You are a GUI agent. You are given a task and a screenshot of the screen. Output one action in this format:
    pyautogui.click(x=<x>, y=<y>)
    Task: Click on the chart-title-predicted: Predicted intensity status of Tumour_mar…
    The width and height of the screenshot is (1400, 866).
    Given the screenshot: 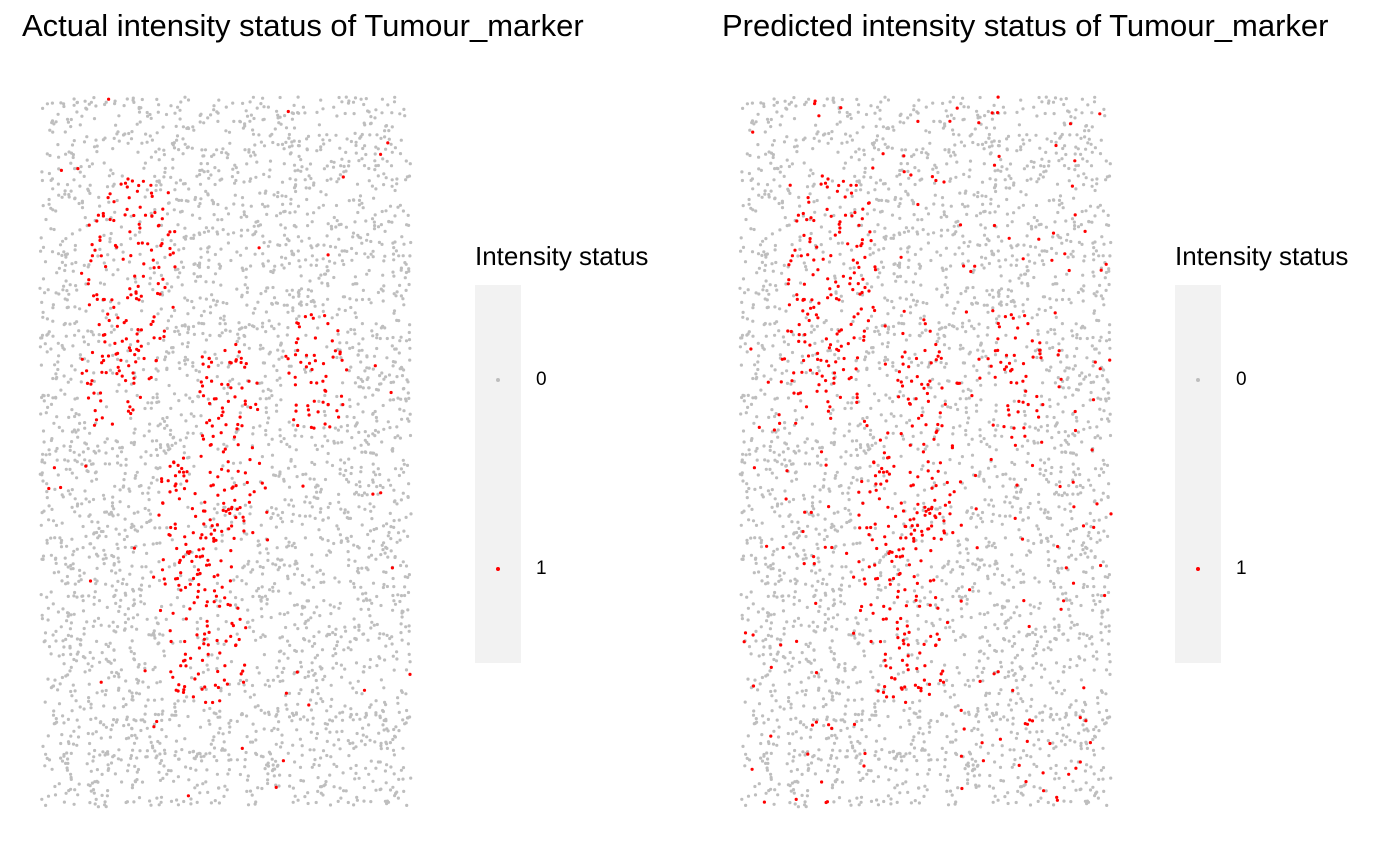 What is the action you would take?
    pyautogui.click(x=1025, y=25)
    